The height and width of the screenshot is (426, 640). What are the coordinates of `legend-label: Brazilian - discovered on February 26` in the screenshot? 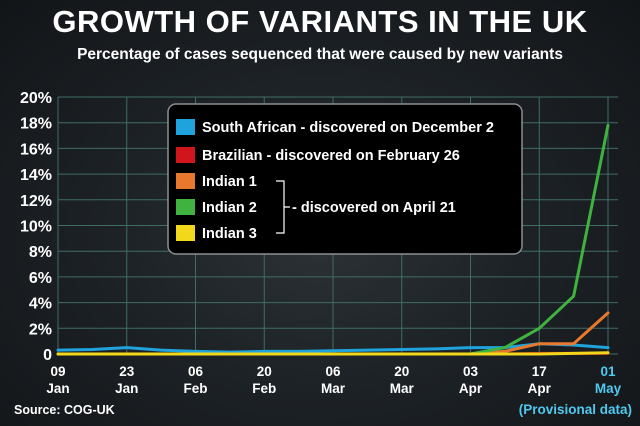 It's located at (331, 156).